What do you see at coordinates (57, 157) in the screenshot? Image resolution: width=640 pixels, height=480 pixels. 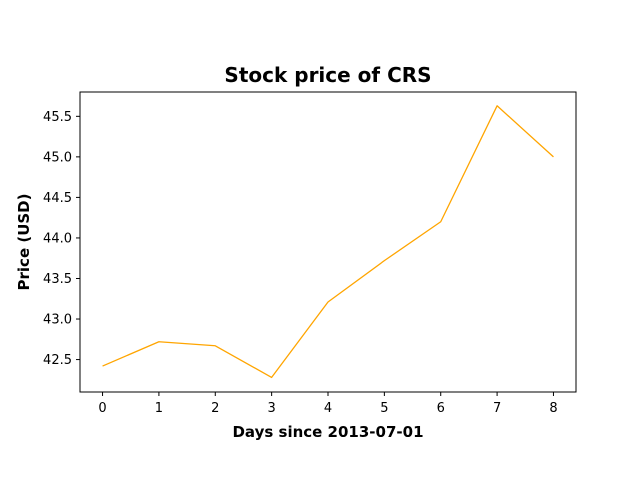 I see `y-tick-label: 45.0` at bounding box center [57, 157].